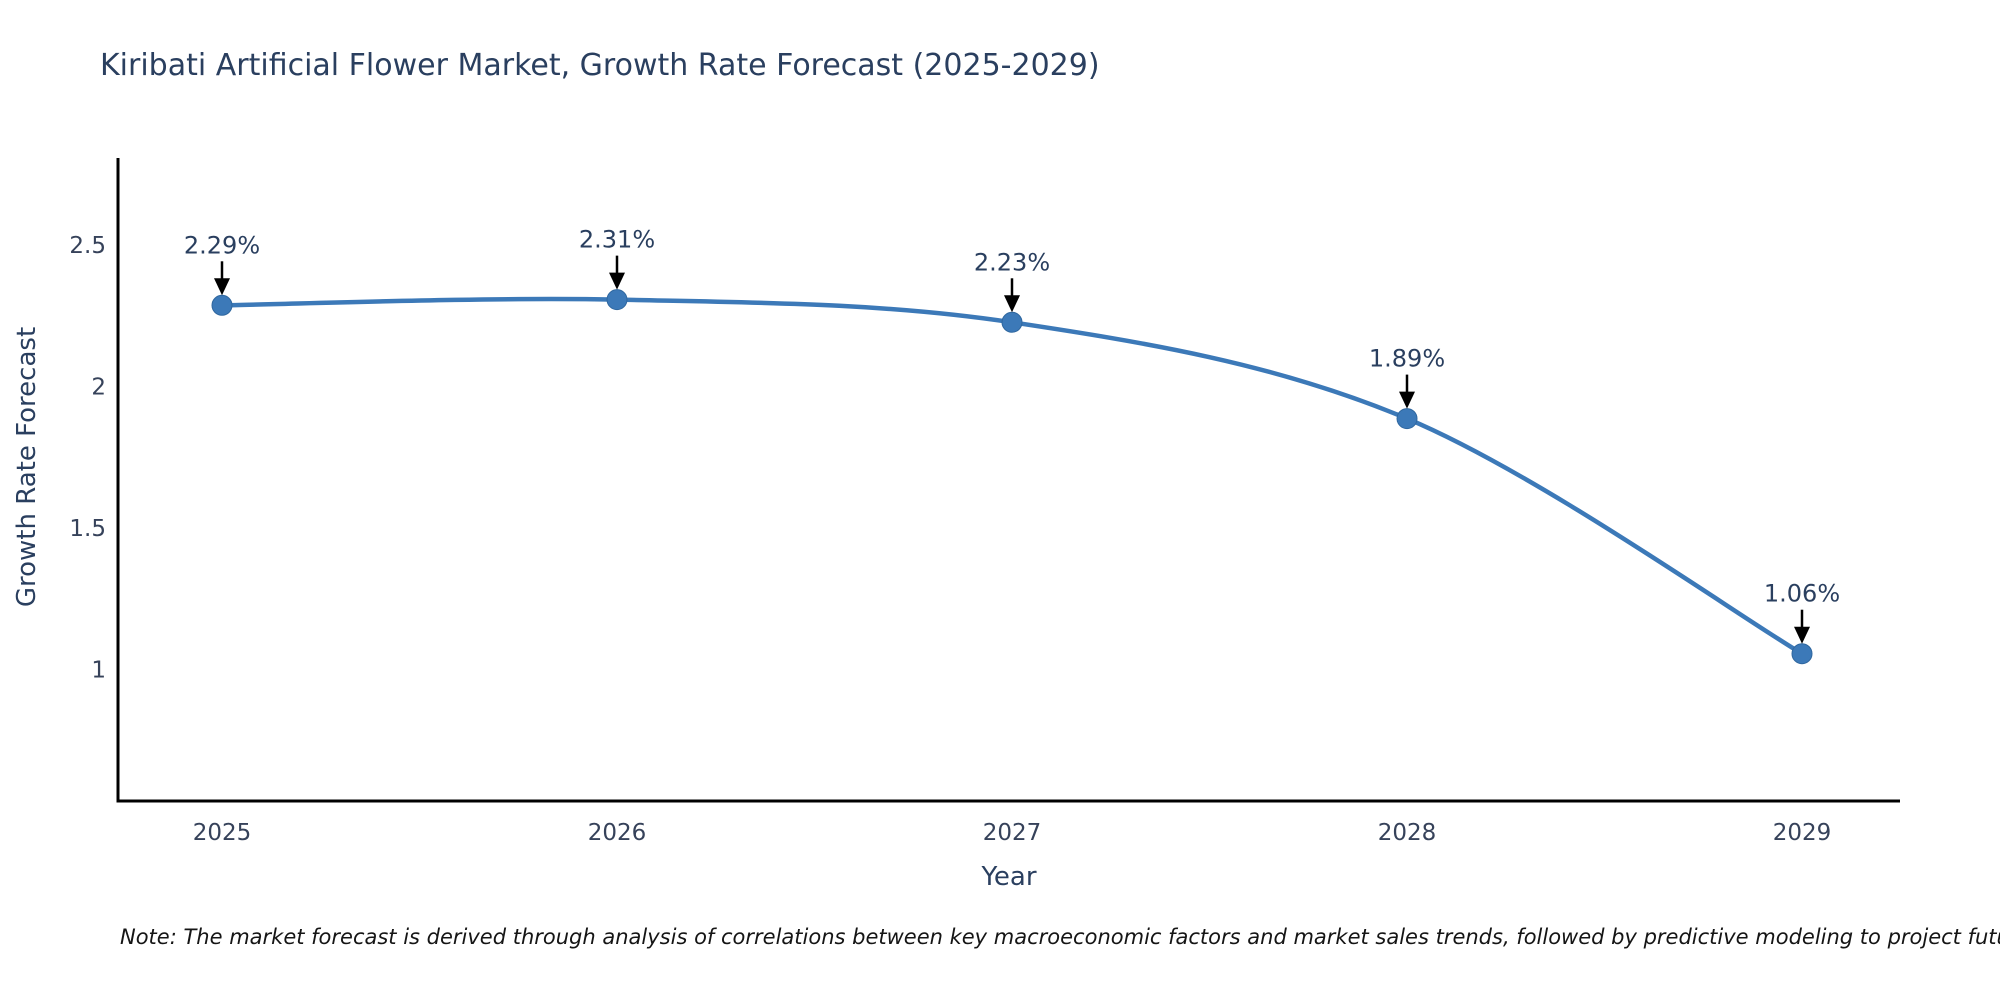 The height and width of the screenshot is (1000, 2000). What do you see at coordinates (1802, 594) in the screenshot?
I see `point-value-label: 1.06%` at bounding box center [1802, 594].